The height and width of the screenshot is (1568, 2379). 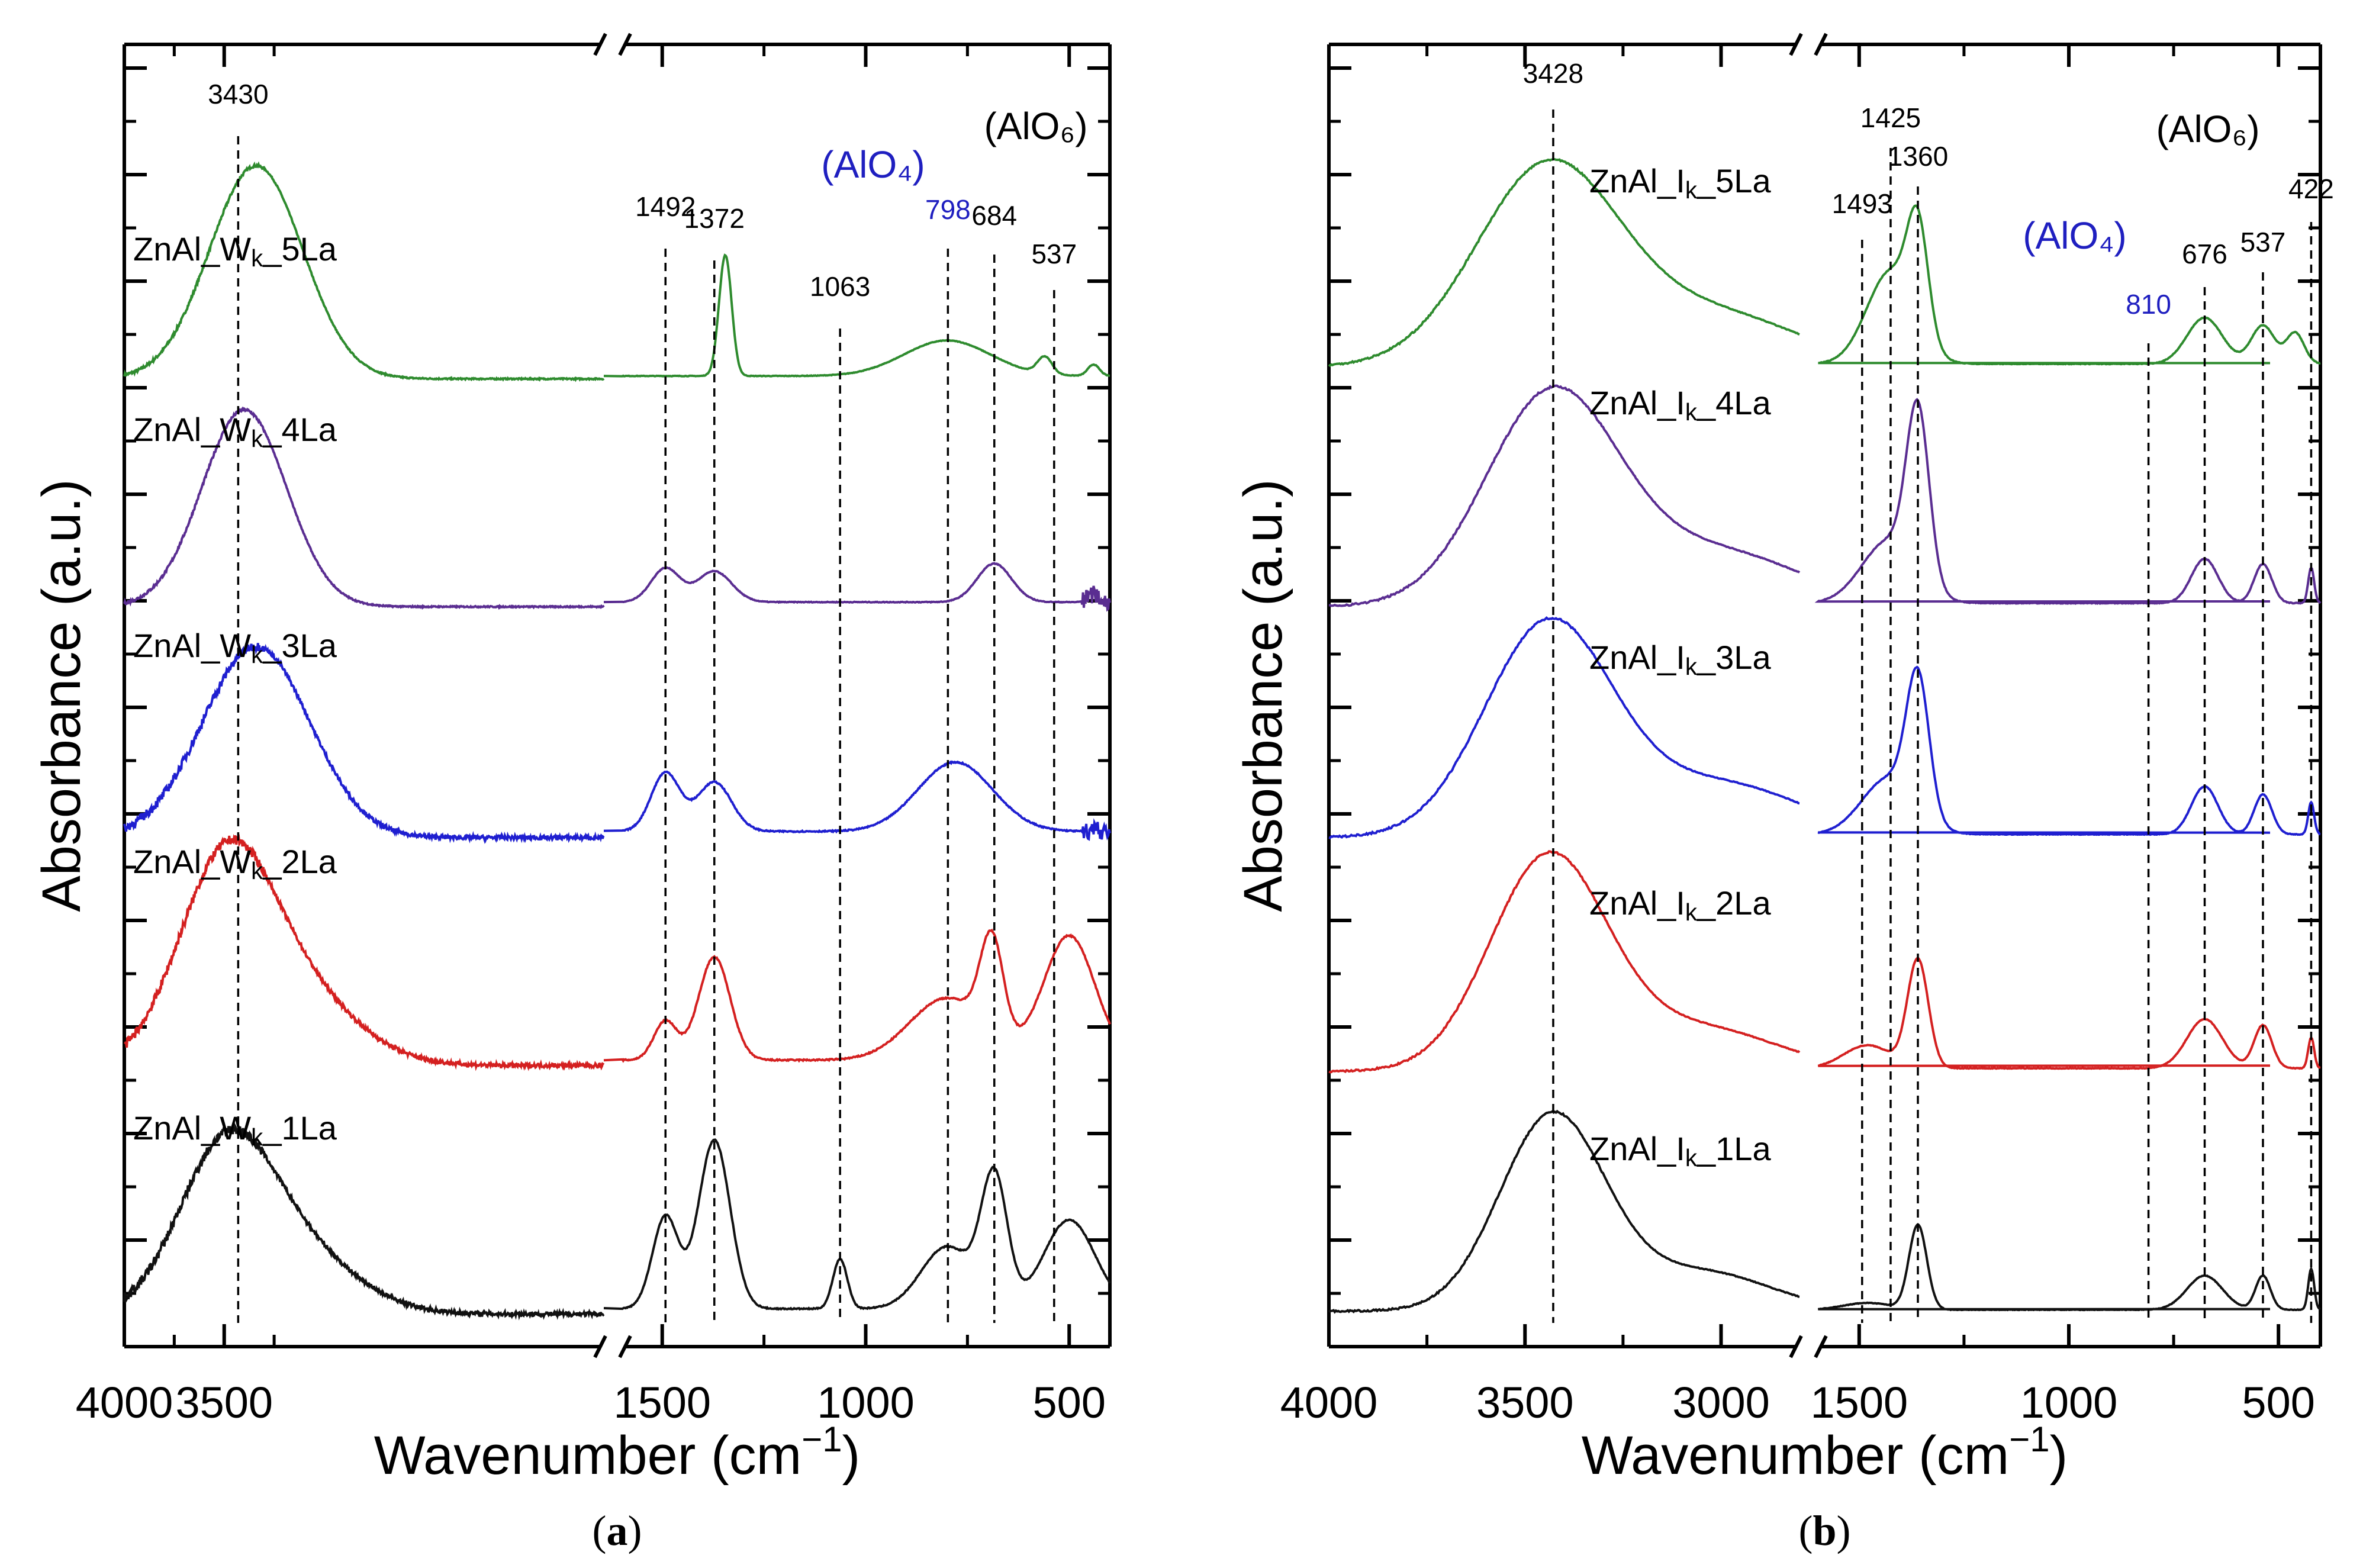 What do you see at coordinates (1553, 73) in the screenshot?
I see `peak-label: 3428` at bounding box center [1553, 73].